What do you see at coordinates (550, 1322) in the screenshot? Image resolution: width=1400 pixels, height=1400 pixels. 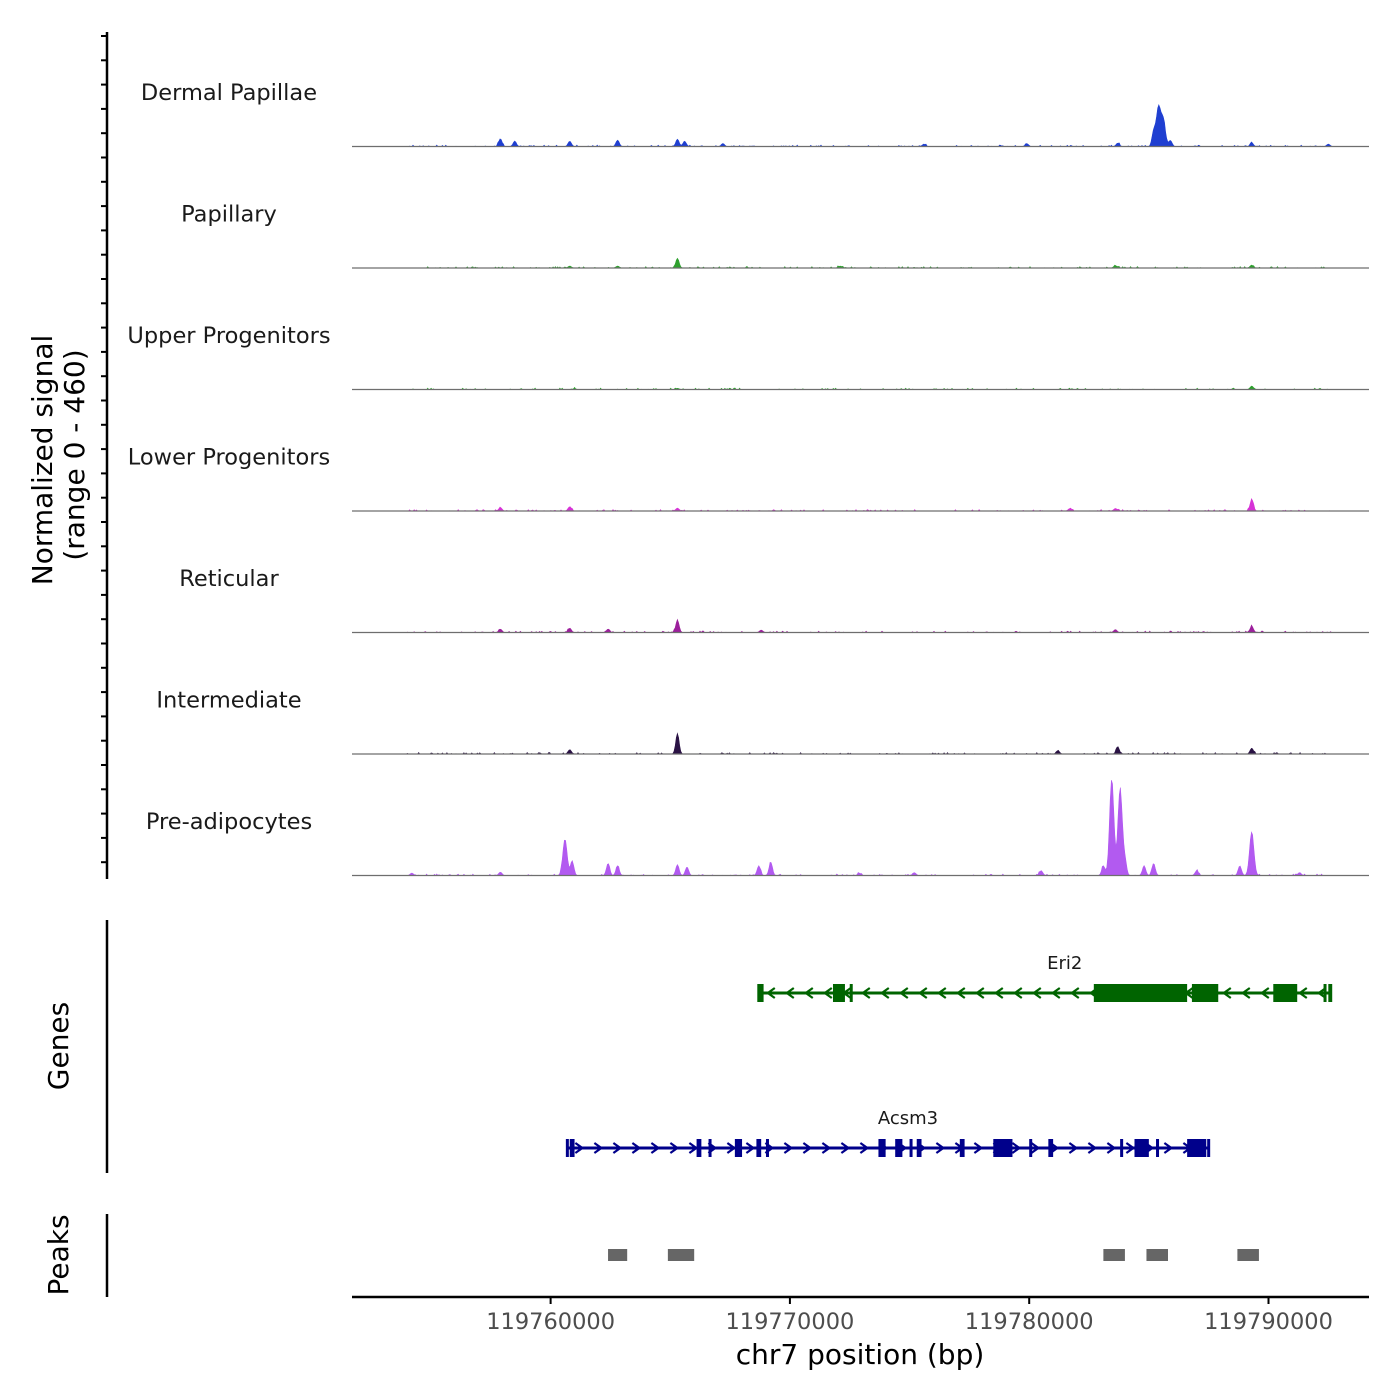 I see `x-tick-label: 119760000` at bounding box center [550, 1322].